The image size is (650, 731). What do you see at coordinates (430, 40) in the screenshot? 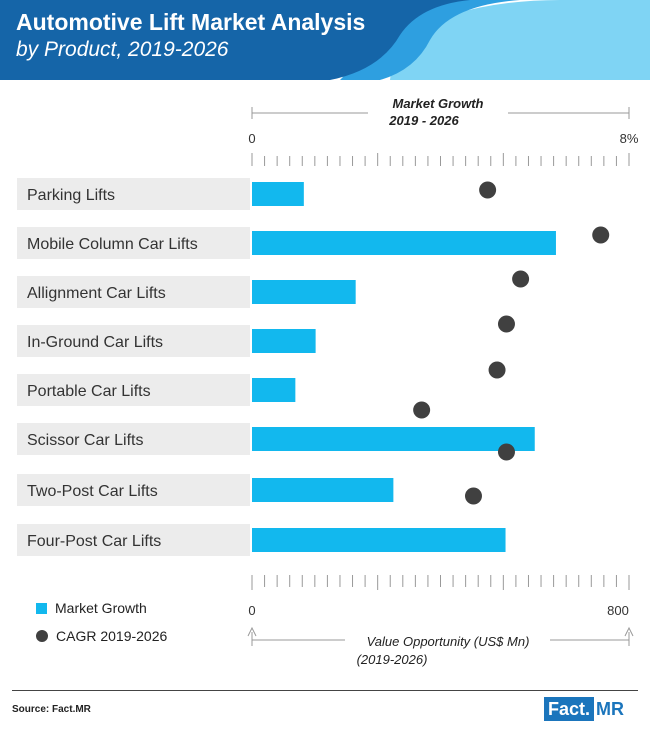
I see `header-wave-mid` at bounding box center [430, 40].